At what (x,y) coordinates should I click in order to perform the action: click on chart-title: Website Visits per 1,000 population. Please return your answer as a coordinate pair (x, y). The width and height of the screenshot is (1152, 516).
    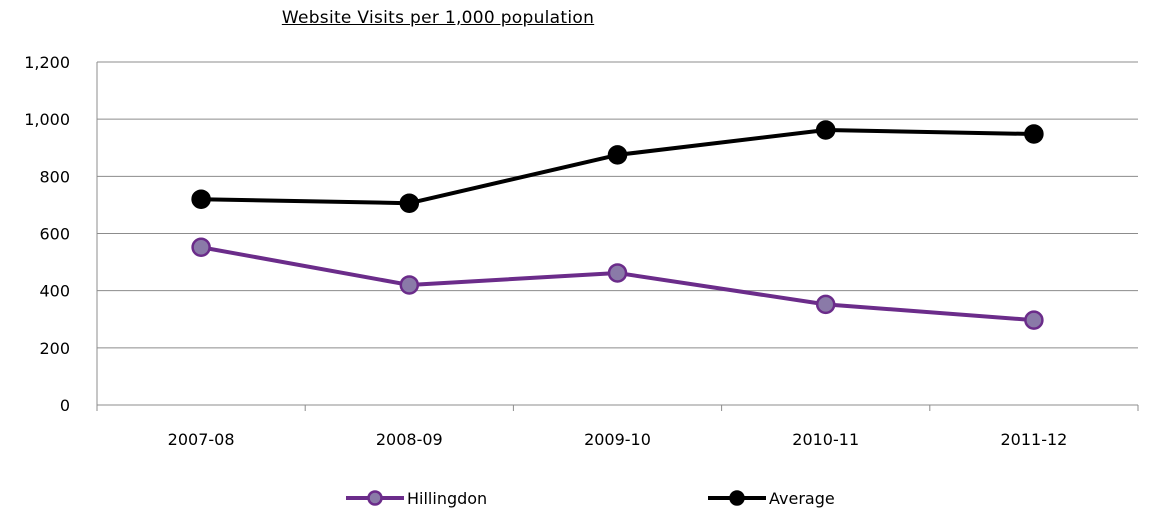
    Looking at the image, I should click on (438, 18).